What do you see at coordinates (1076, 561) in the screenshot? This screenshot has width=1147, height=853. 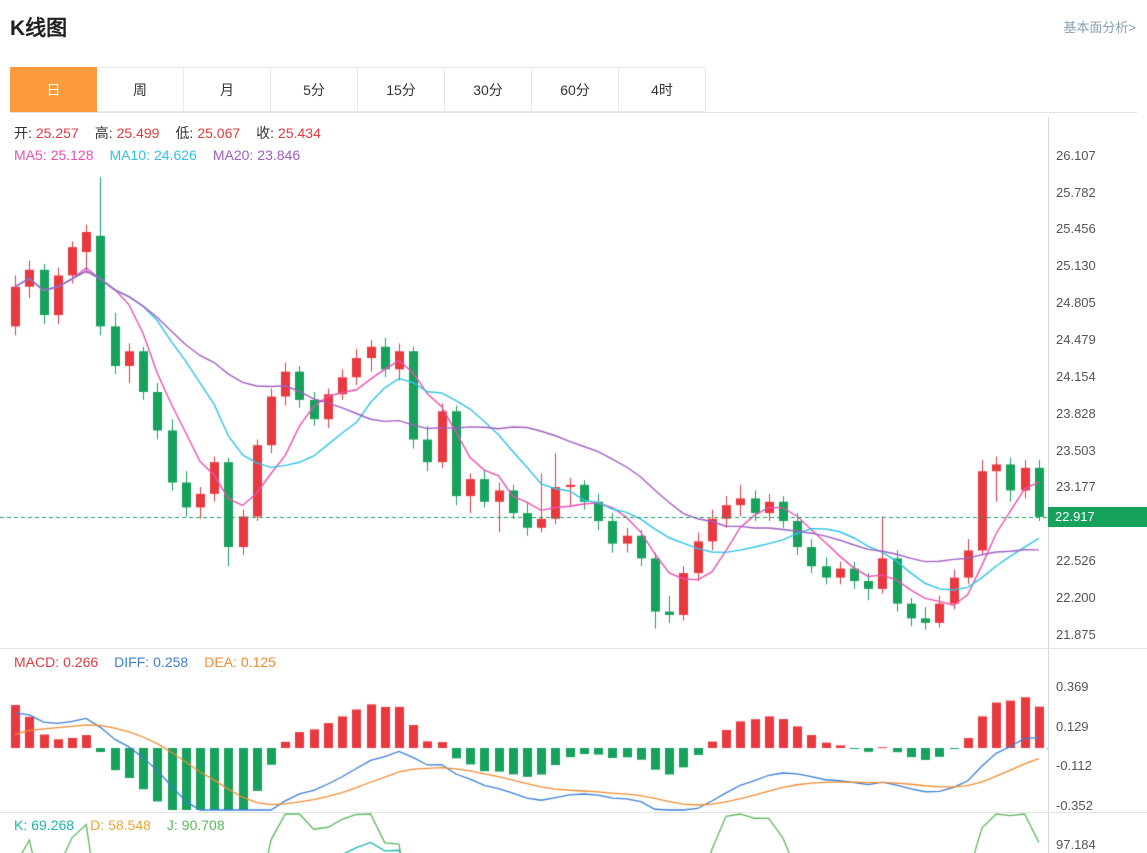 I see `price-axis-label: 22.526` at bounding box center [1076, 561].